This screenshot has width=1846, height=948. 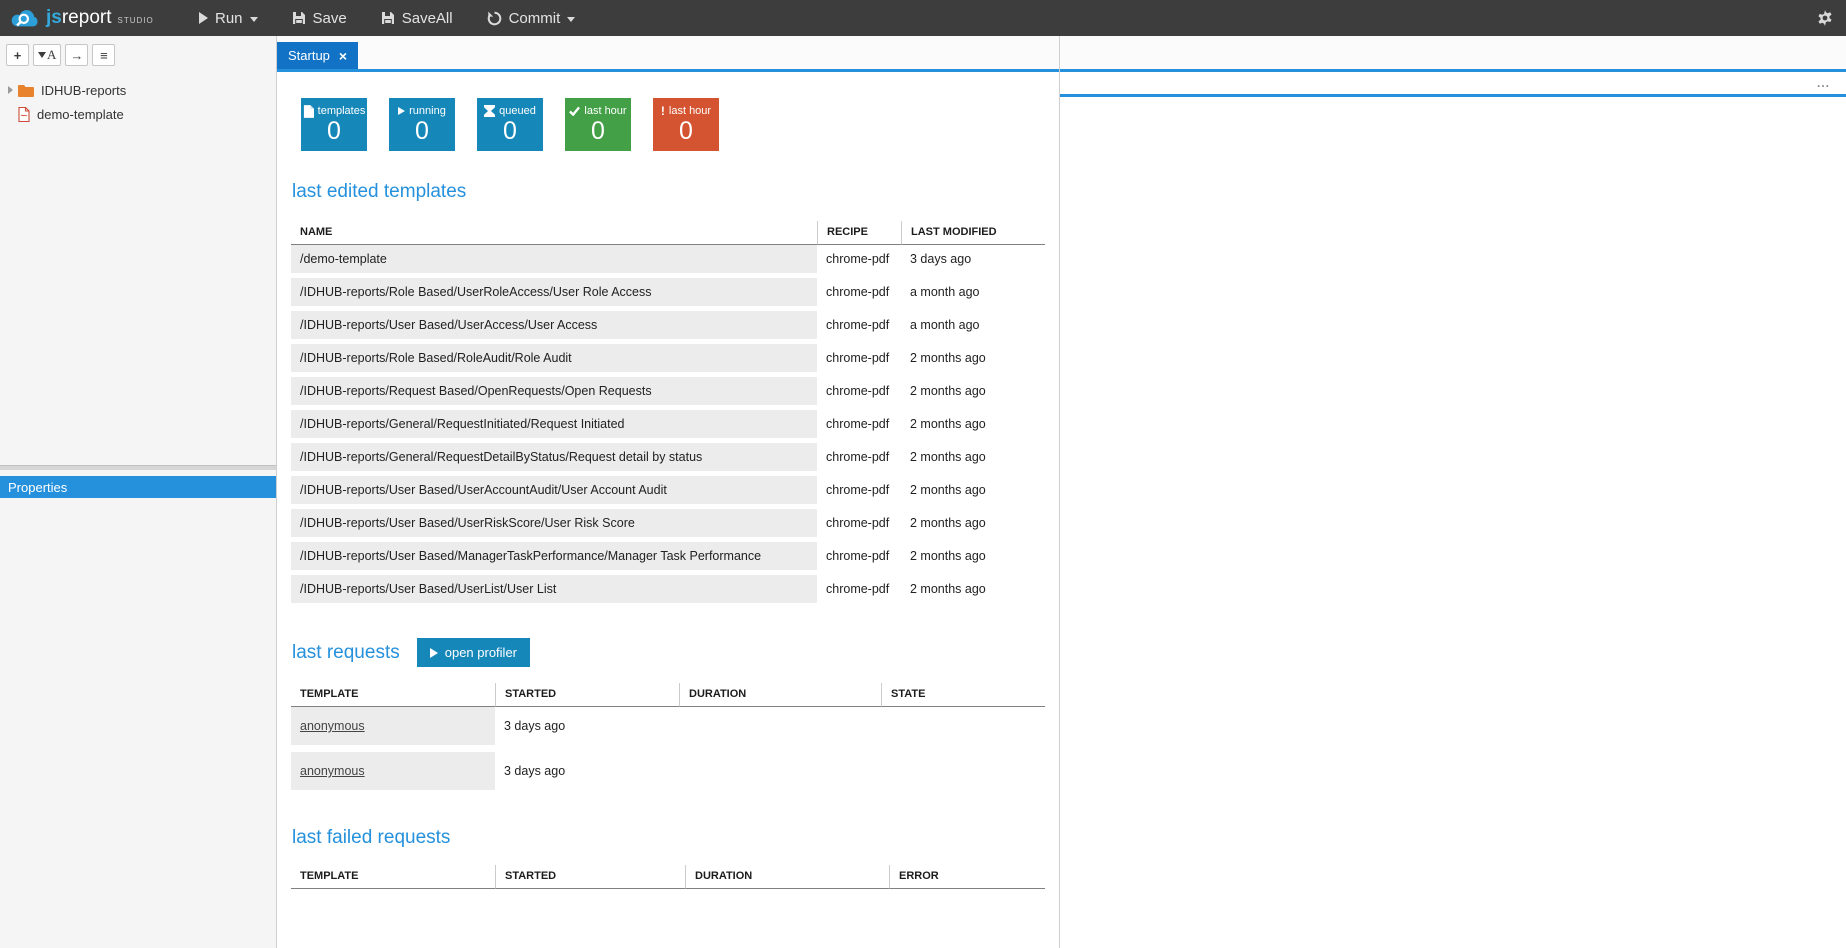 What do you see at coordinates (787, 877) in the screenshot?
I see `column-header-duration: DURATION` at bounding box center [787, 877].